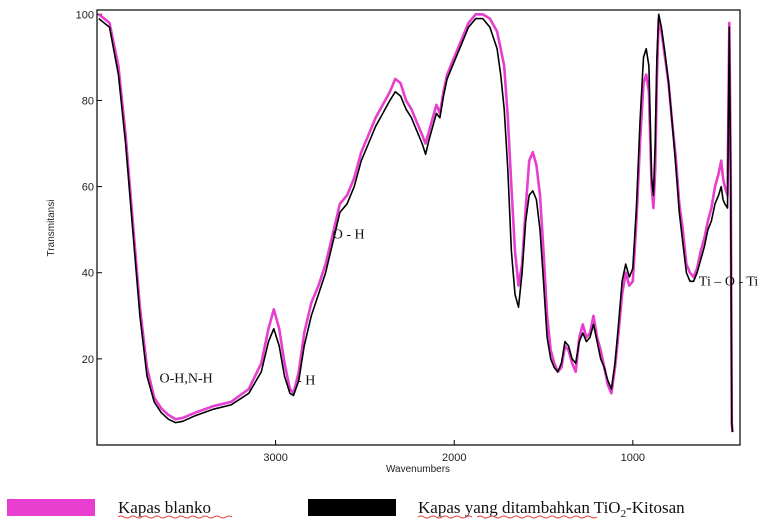  What do you see at coordinates (88, 101) in the screenshot?
I see `y-tick-label: 80` at bounding box center [88, 101].